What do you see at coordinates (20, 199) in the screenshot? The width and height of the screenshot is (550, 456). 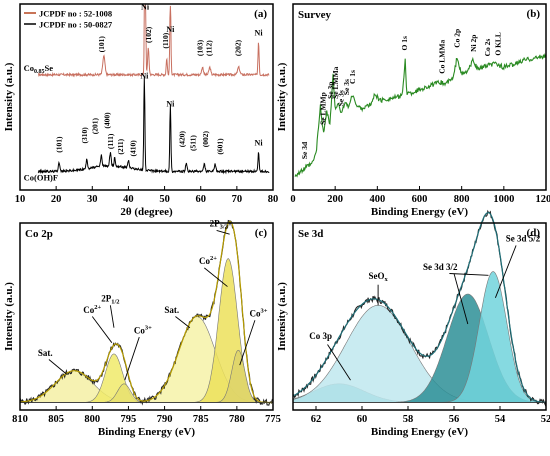 I see `x-tick-label-a: 10` at bounding box center [20, 199].